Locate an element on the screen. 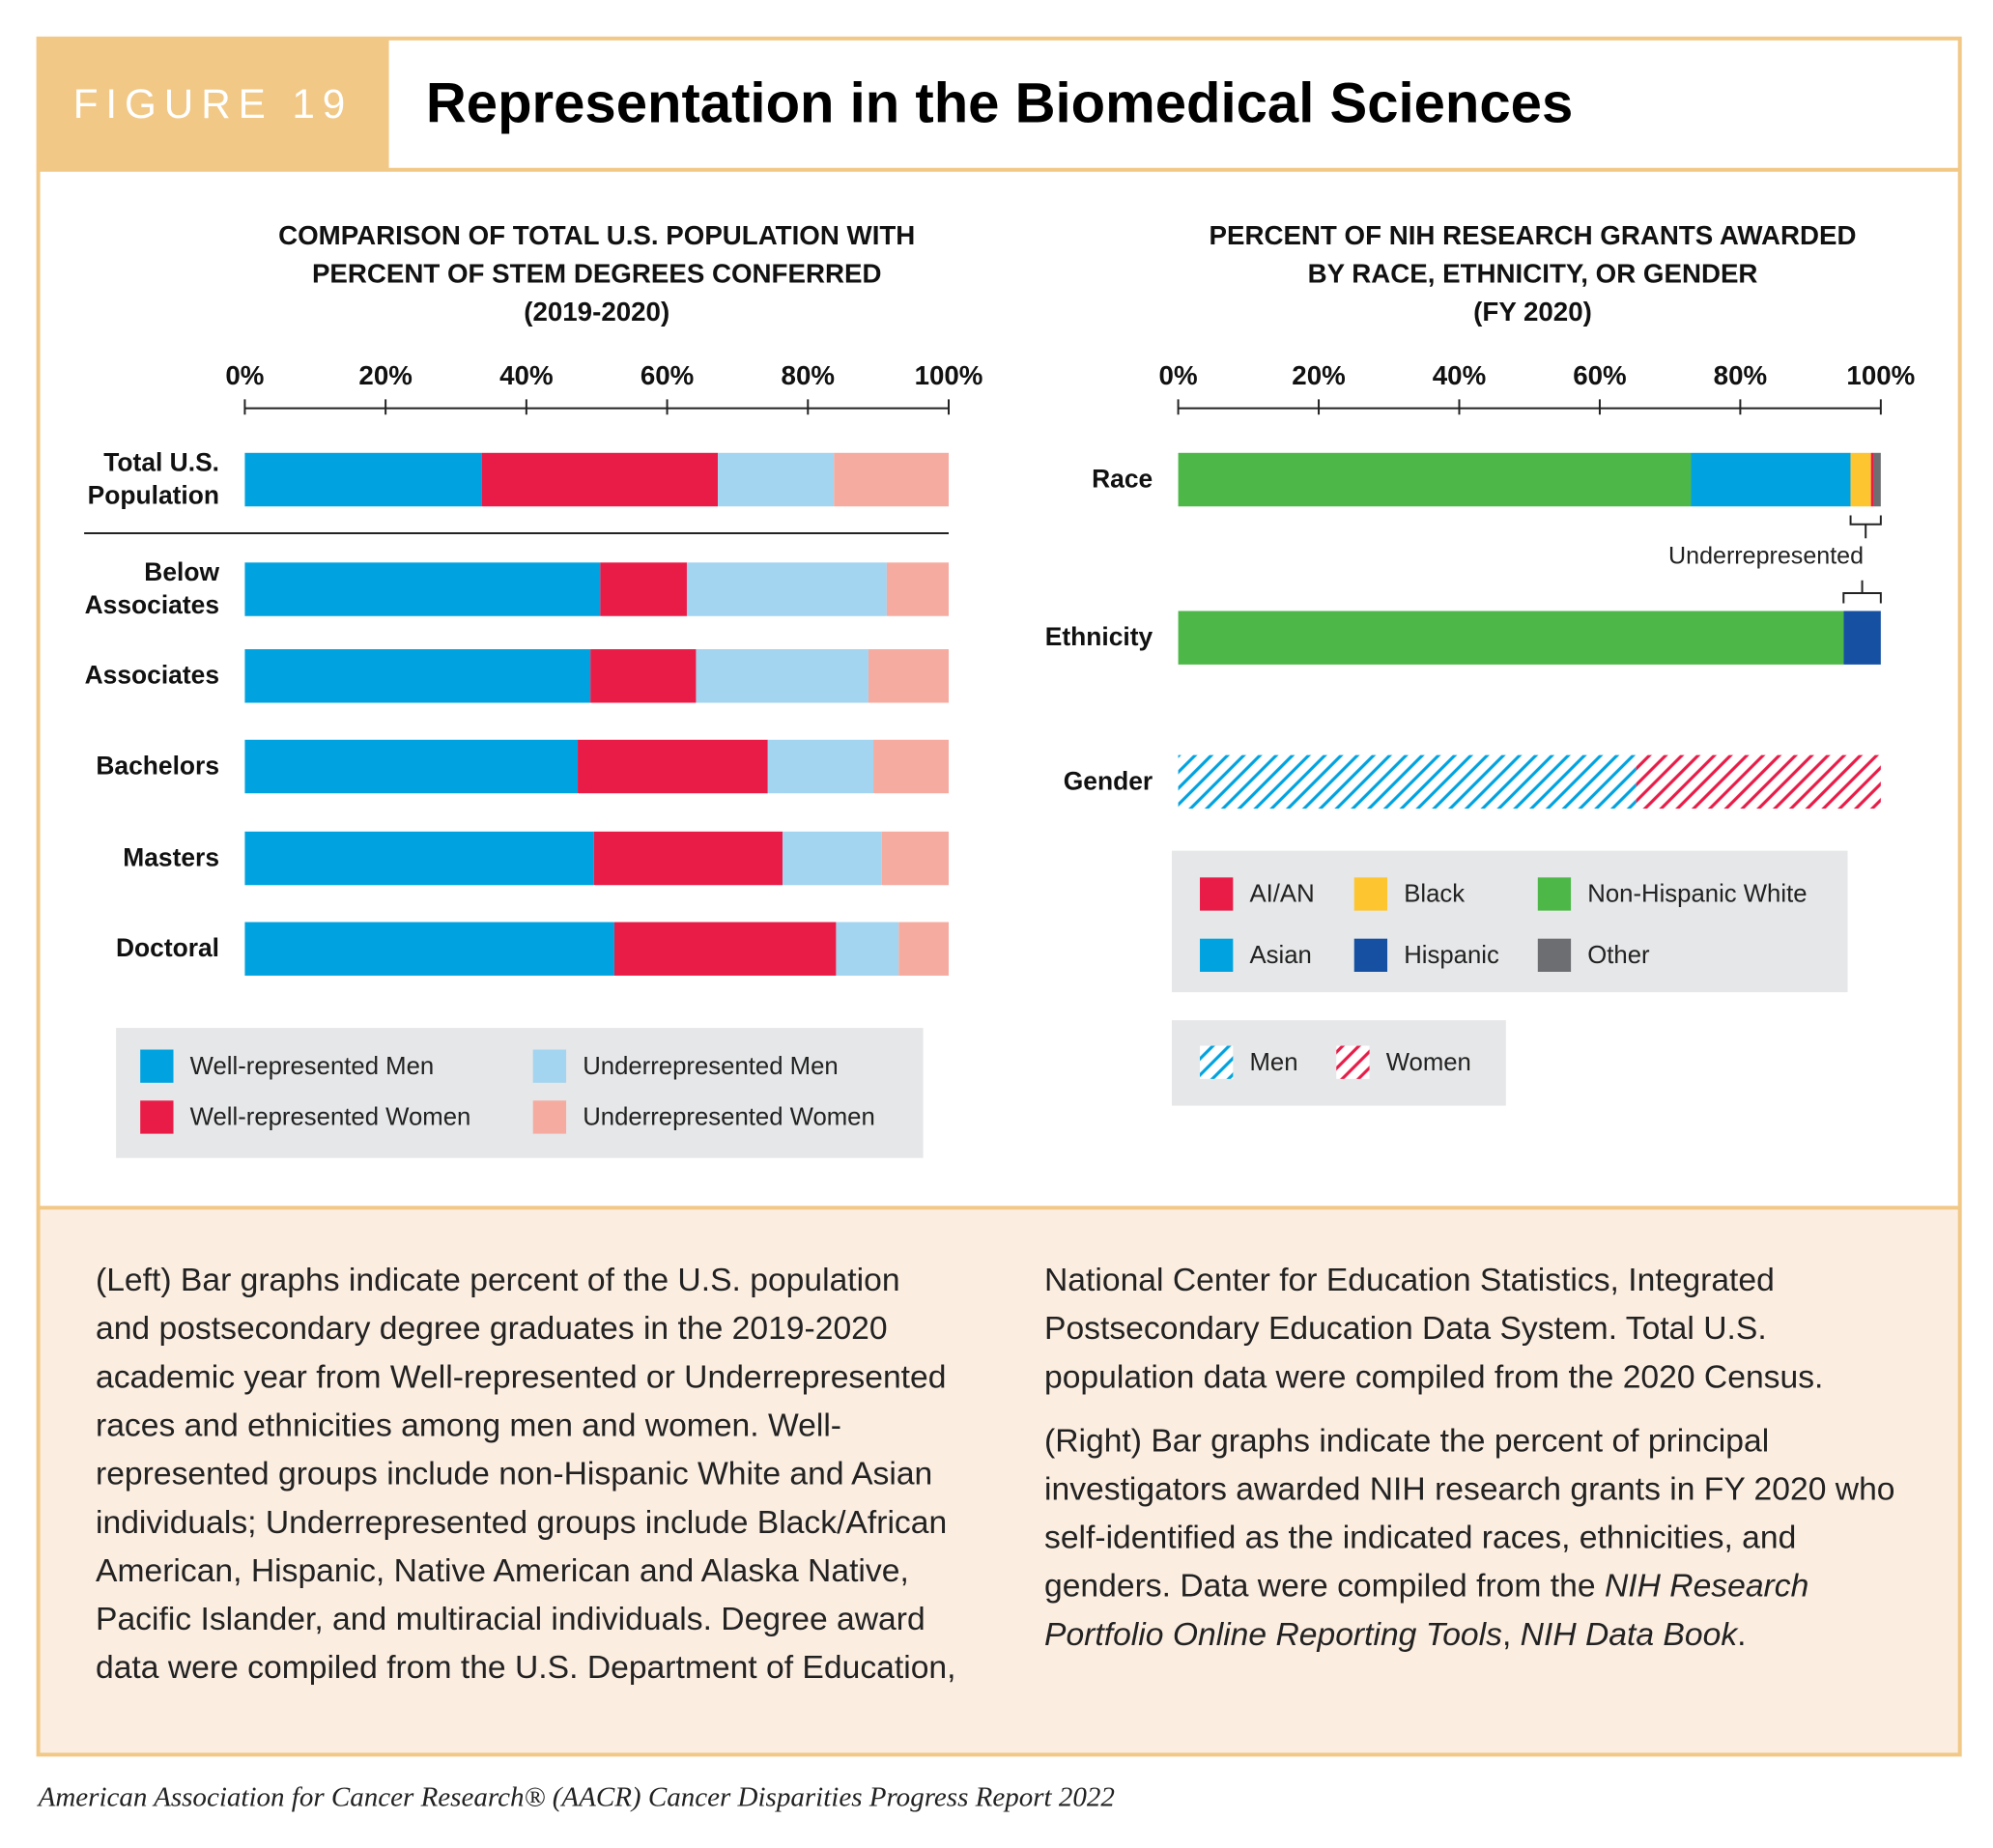 This screenshot has width=1993, height=1848. category-label-box: Race is located at coordinates (1123, 480).